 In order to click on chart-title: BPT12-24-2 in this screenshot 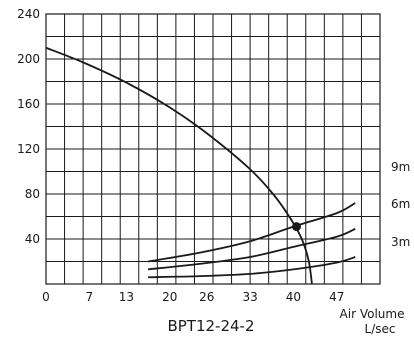, I will do `click(210, 326)`.